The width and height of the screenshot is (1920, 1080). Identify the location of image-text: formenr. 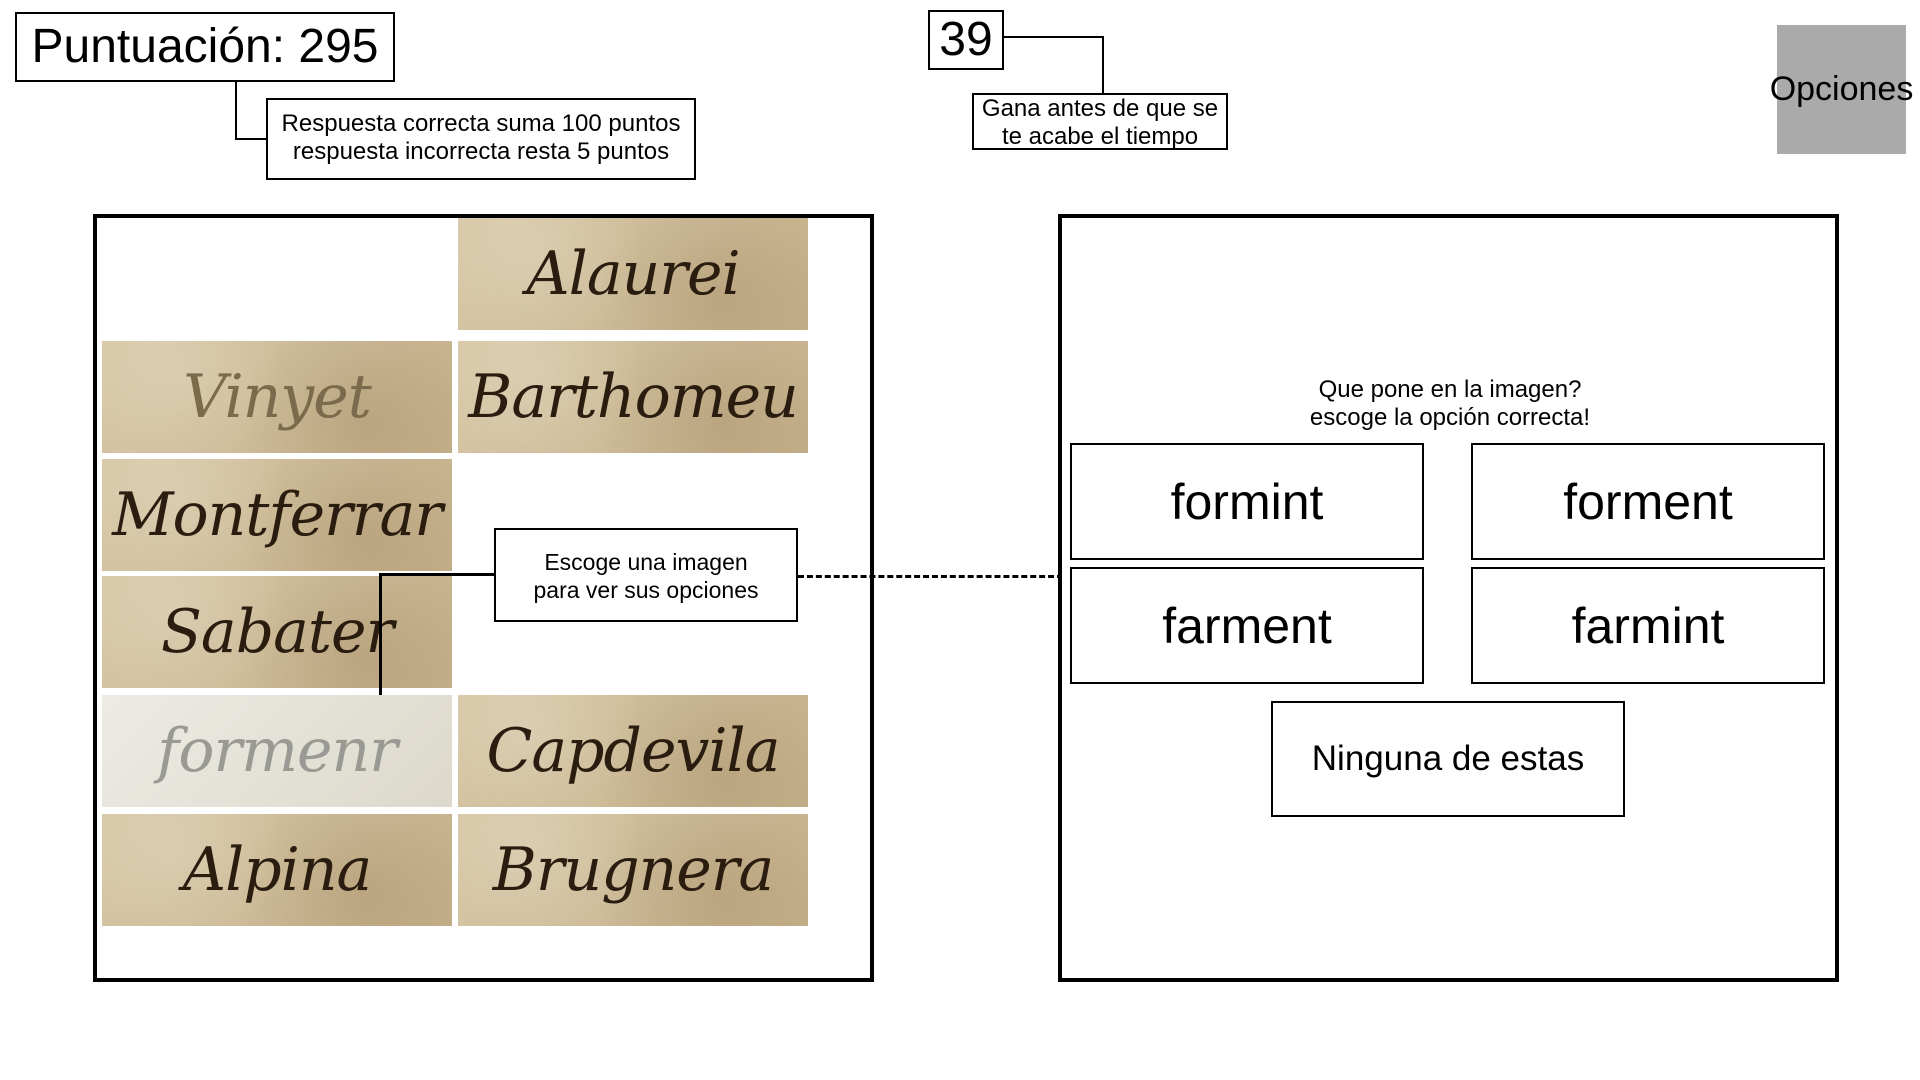
(277, 751).